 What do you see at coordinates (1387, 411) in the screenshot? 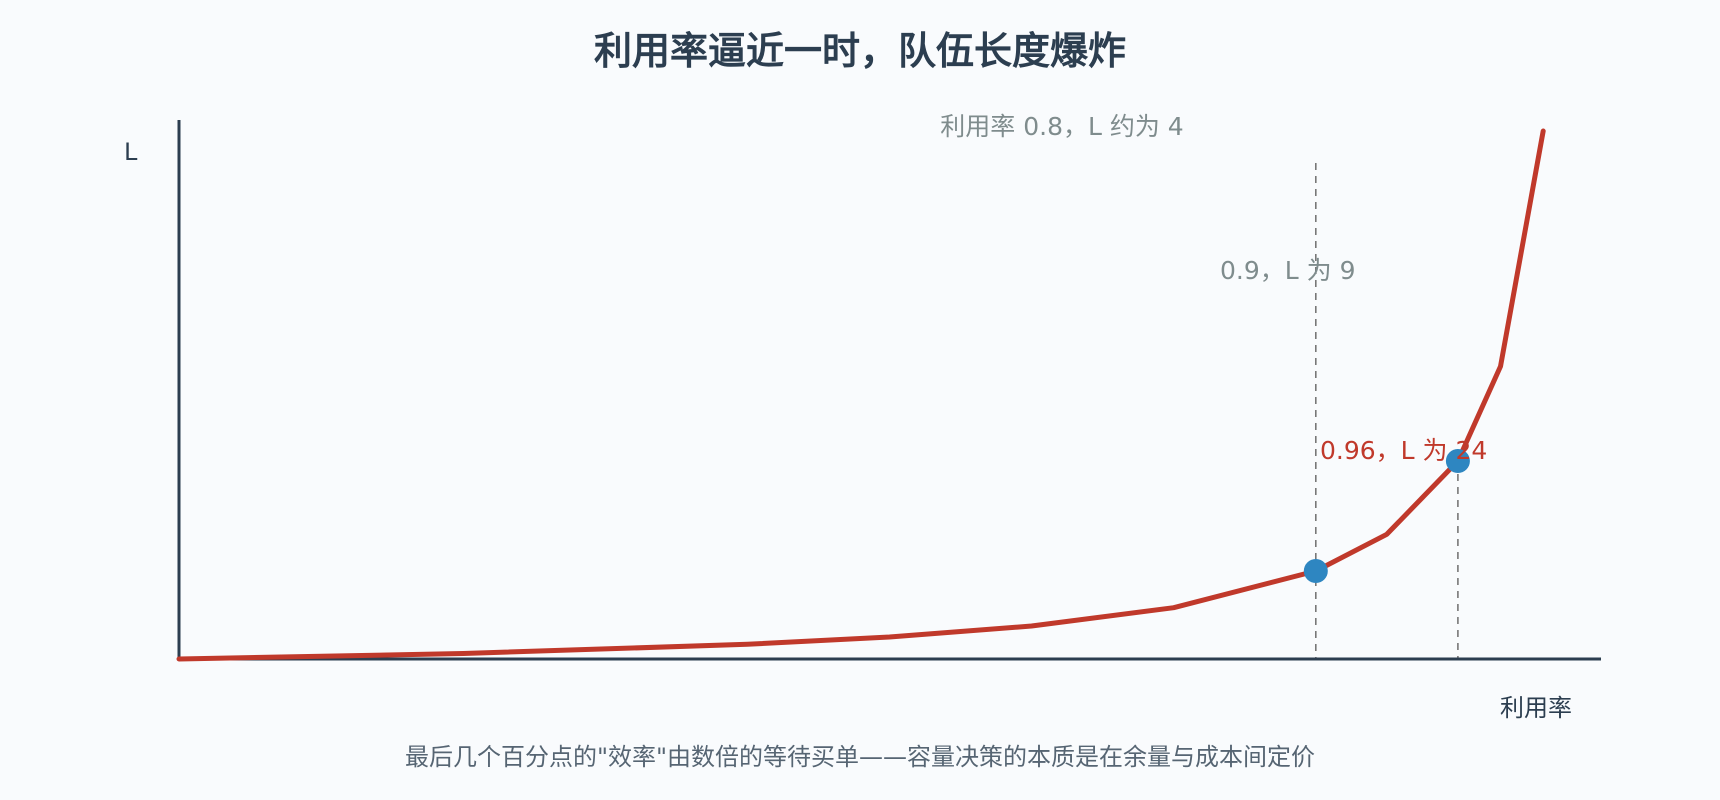
I see `reference-lines` at bounding box center [1387, 411].